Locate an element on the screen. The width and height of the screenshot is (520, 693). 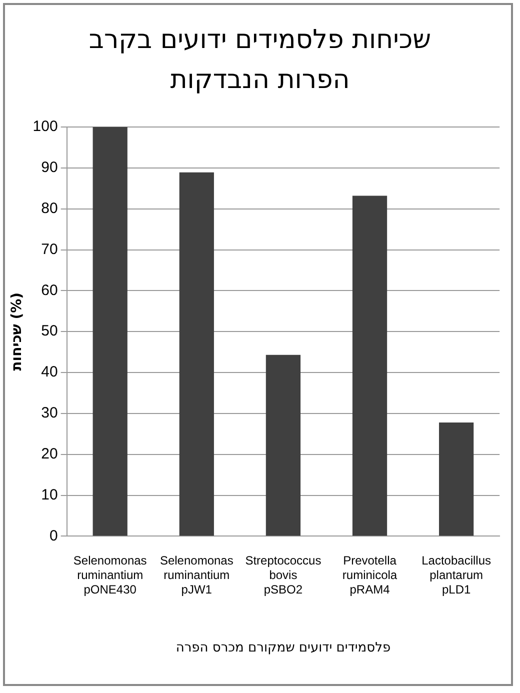
y-tick-label: 50 is located at coordinates (49, 331).